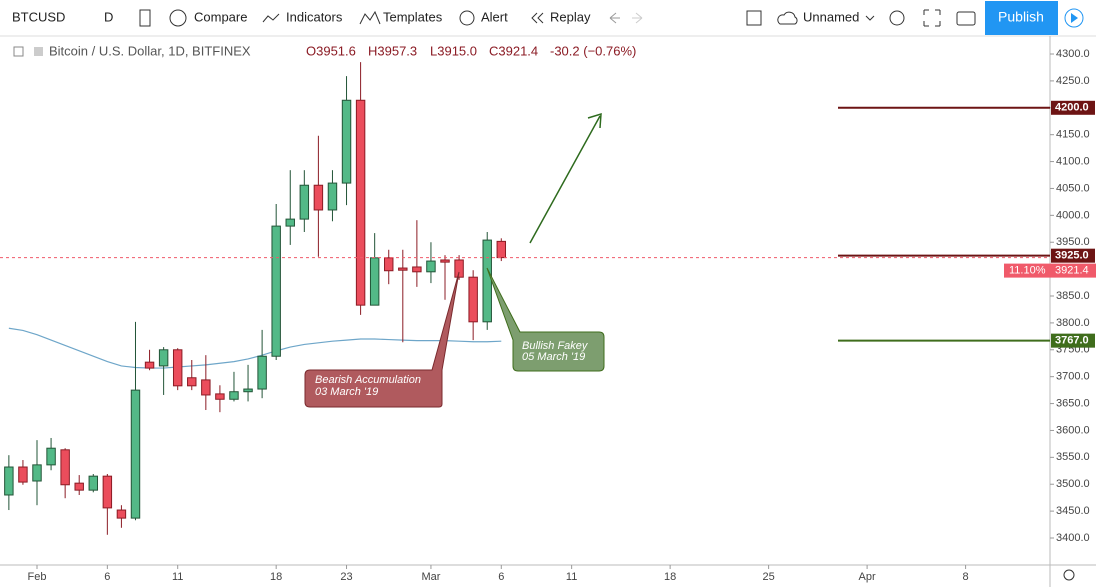 This screenshot has width=1096, height=587. What do you see at coordinates (220, 16) in the screenshot?
I see `compare: Compare` at bounding box center [220, 16].